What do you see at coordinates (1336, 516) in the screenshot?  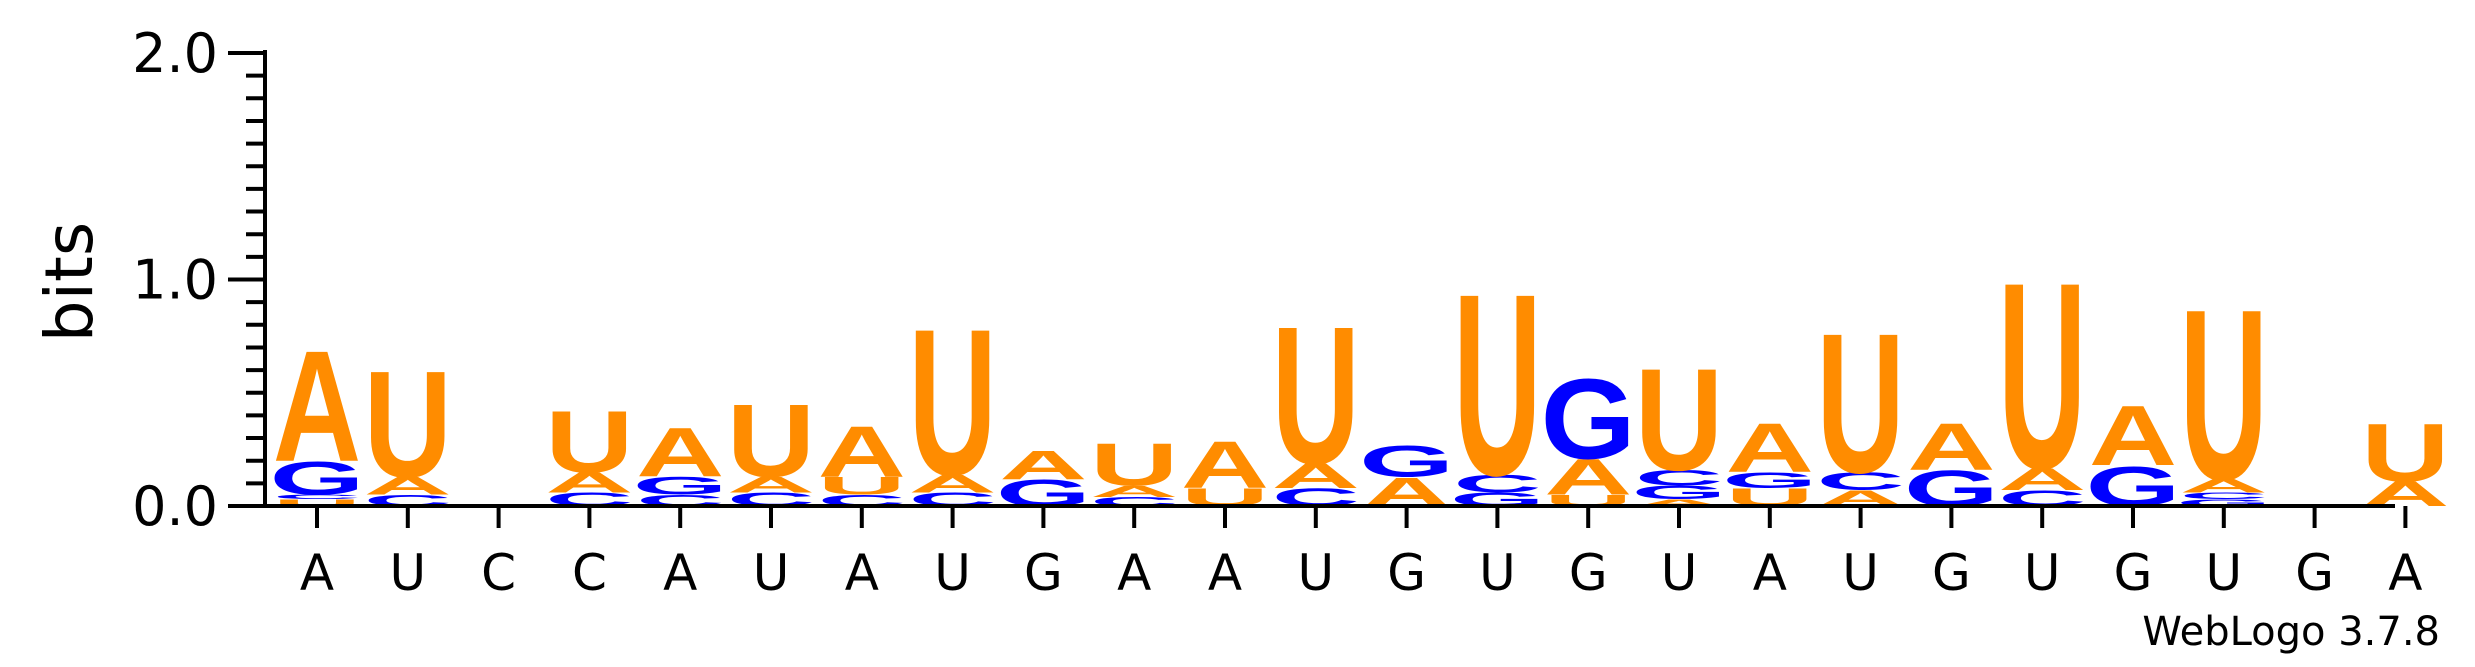 I see `x-axis` at bounding box center [1336, 516].